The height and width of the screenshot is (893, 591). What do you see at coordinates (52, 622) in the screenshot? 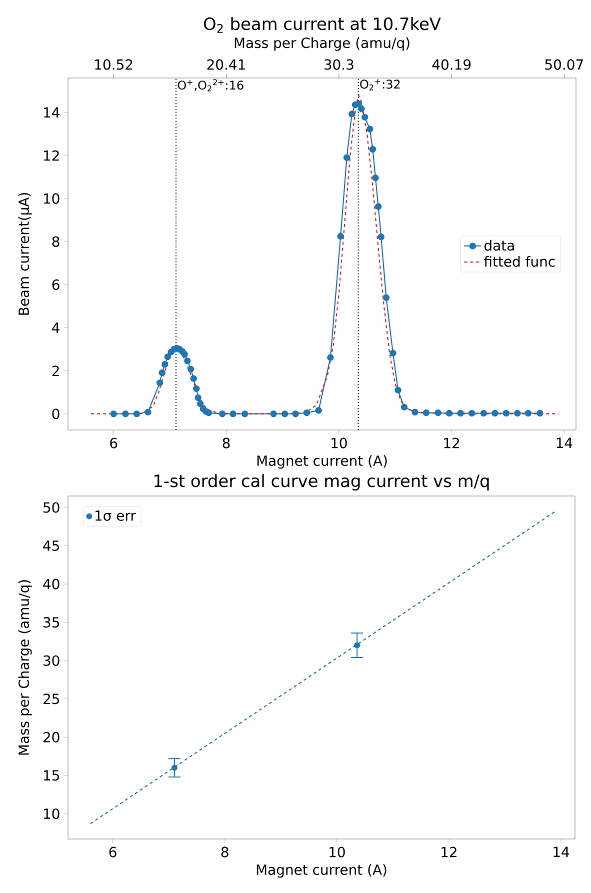
I see `y-tick-label: 35` at bounding box center [52, 622].